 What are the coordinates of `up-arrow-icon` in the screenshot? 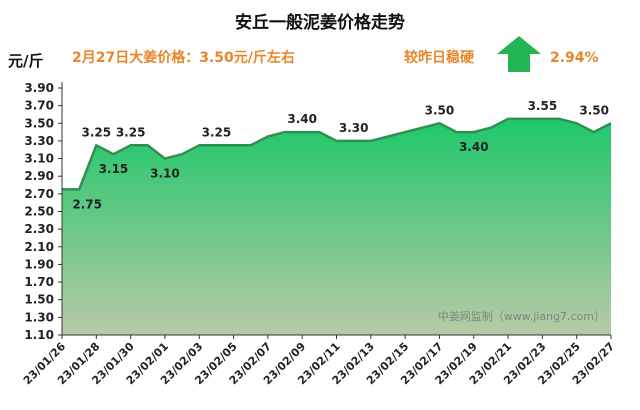 It's located at (519, 54).